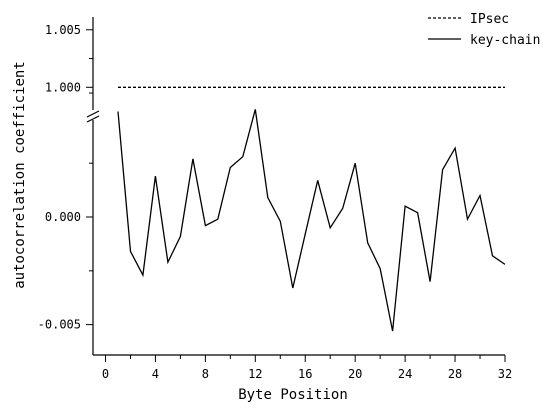  I want to click on legend: IPsec key-chain, so click(484, 30).